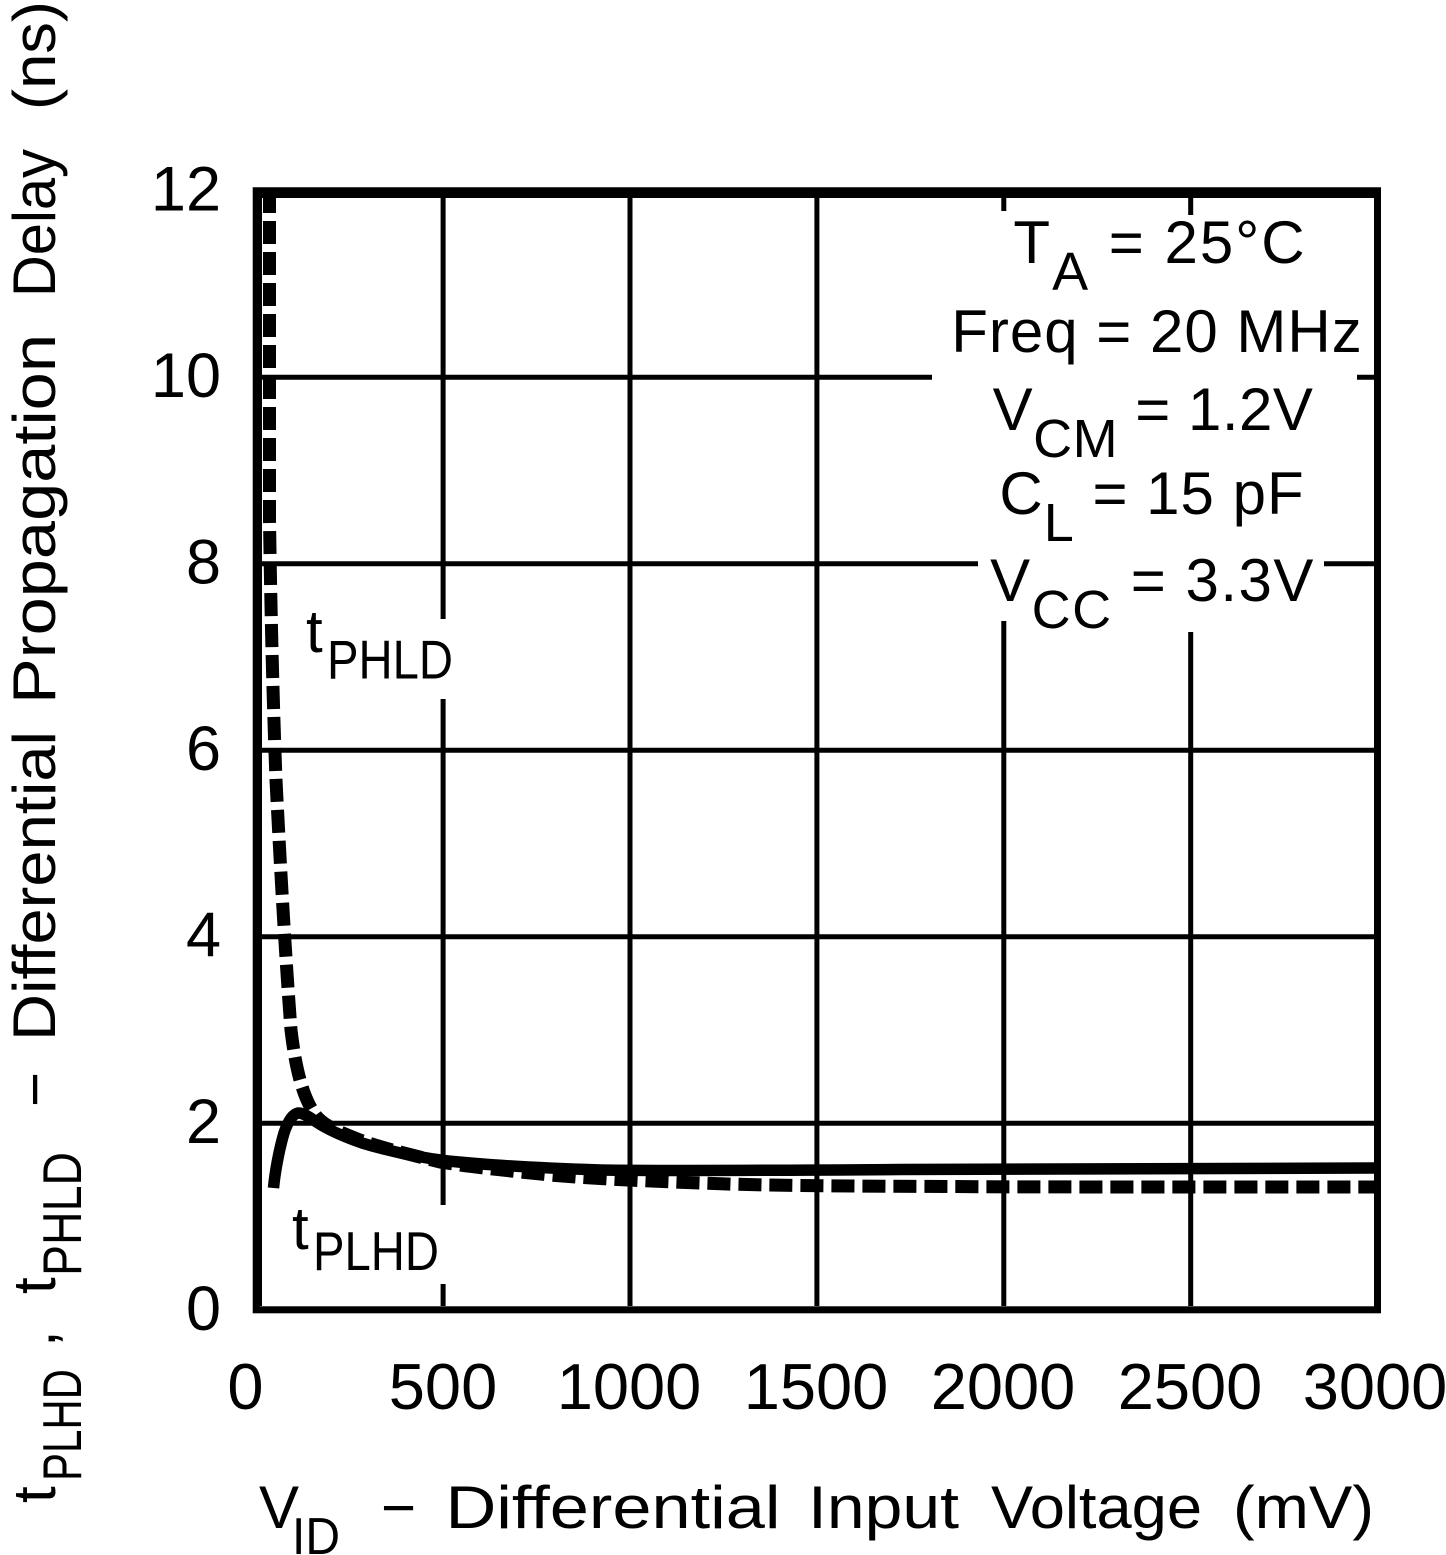 The width and height of the screenshot is (1446, 1555). What do you see at coordinates (186, 190) in the screenshot?
I see `svg-text: 12` at bounding box center [186, 190].